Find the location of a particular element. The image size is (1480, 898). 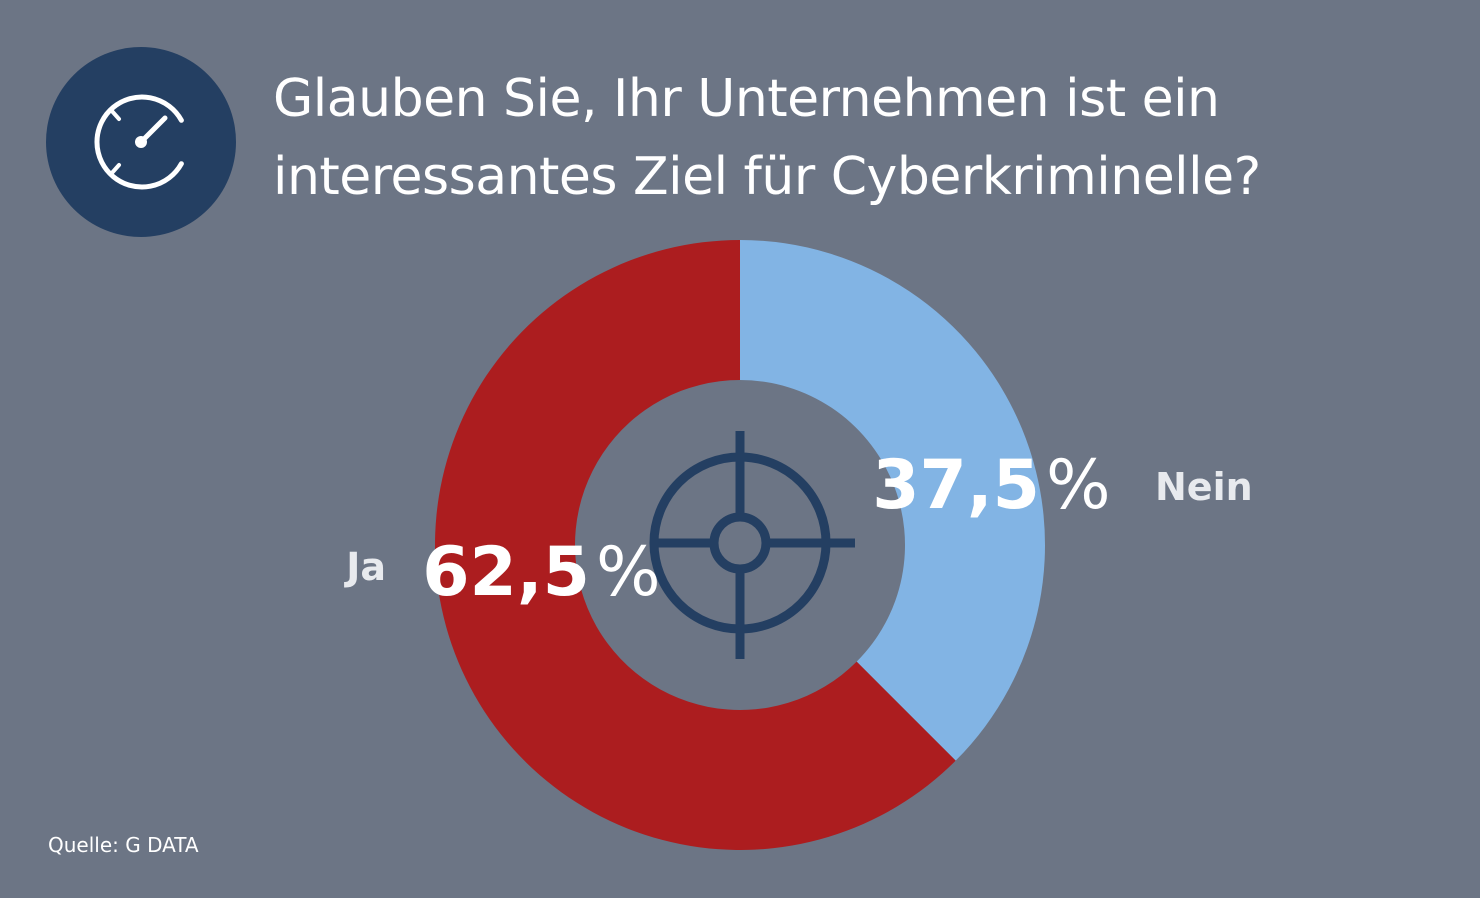

gauge-icon is located at coordinates (141, 142).